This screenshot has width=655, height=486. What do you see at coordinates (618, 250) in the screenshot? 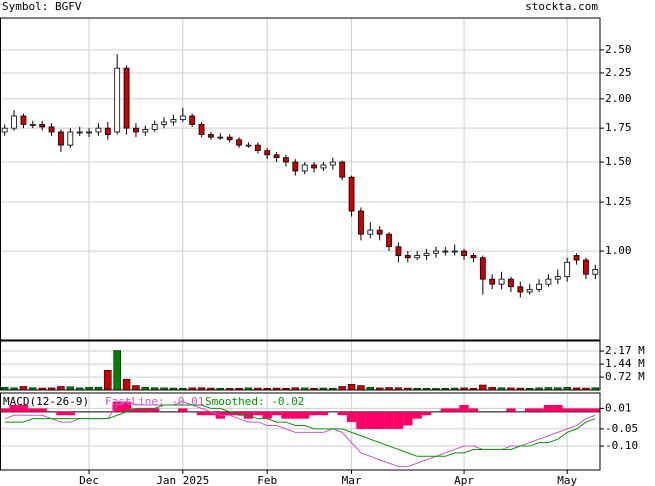
I see `y-tick-label: 1.00` at bounding box center [618, 250].